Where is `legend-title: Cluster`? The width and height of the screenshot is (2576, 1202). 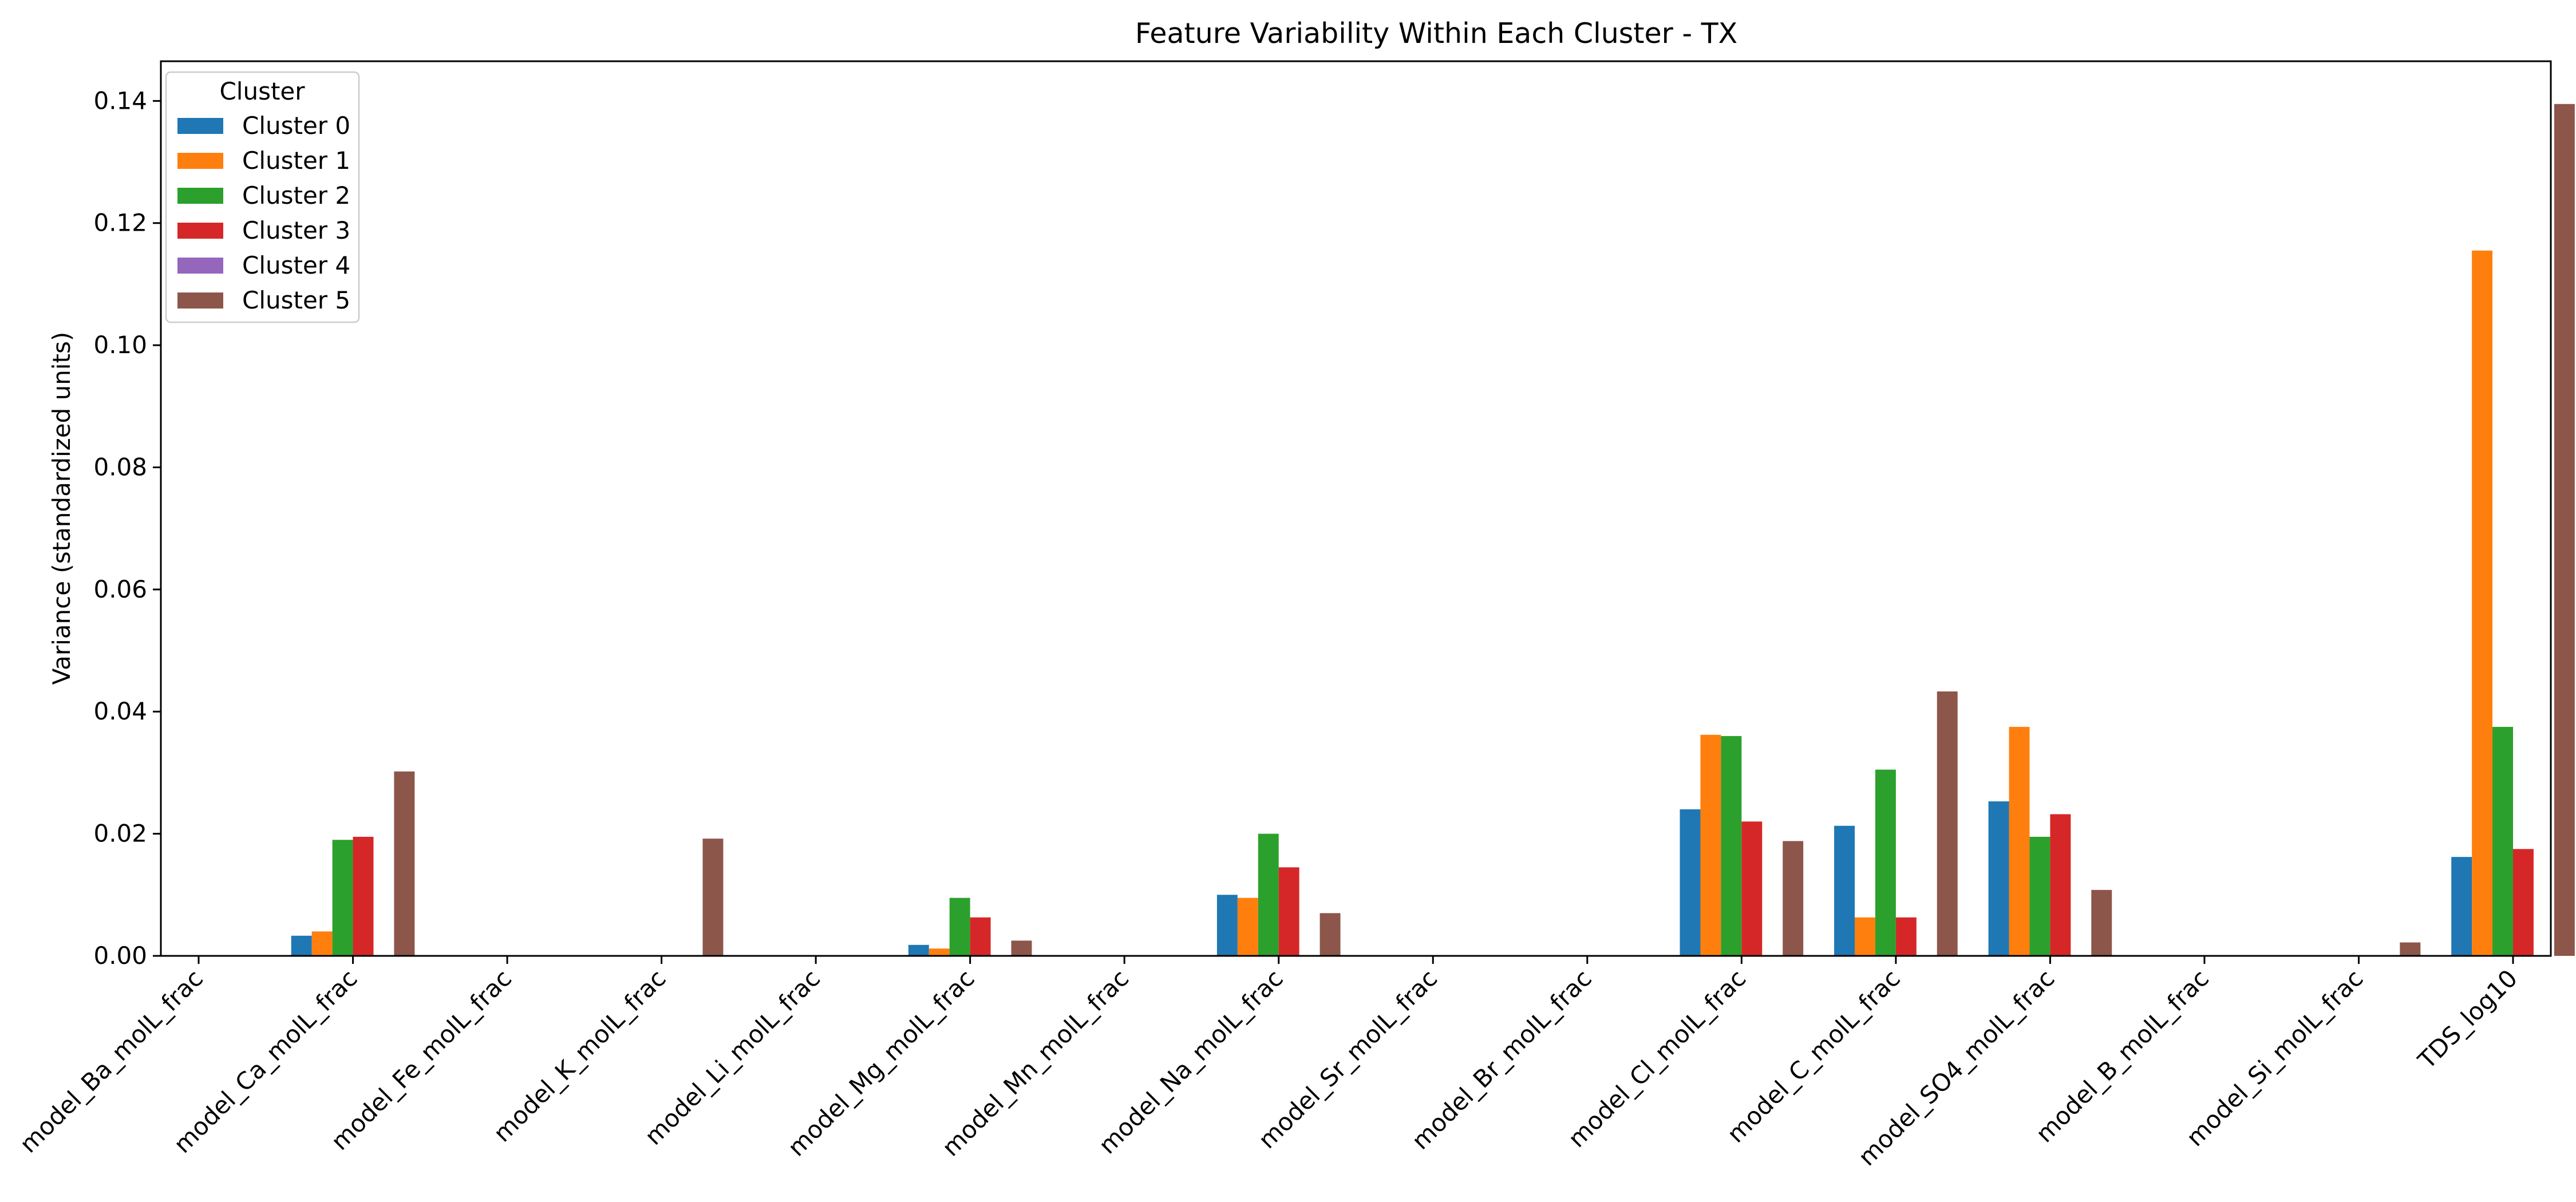
legend-title: Cluster is located at coordinates (262, 91).